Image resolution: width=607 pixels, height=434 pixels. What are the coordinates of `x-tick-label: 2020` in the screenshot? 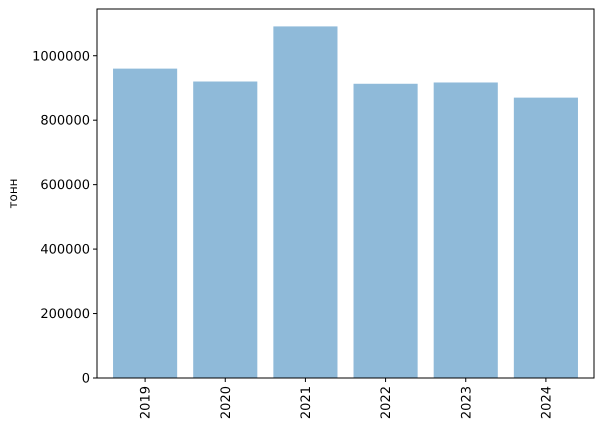 It's located at (226, 403).